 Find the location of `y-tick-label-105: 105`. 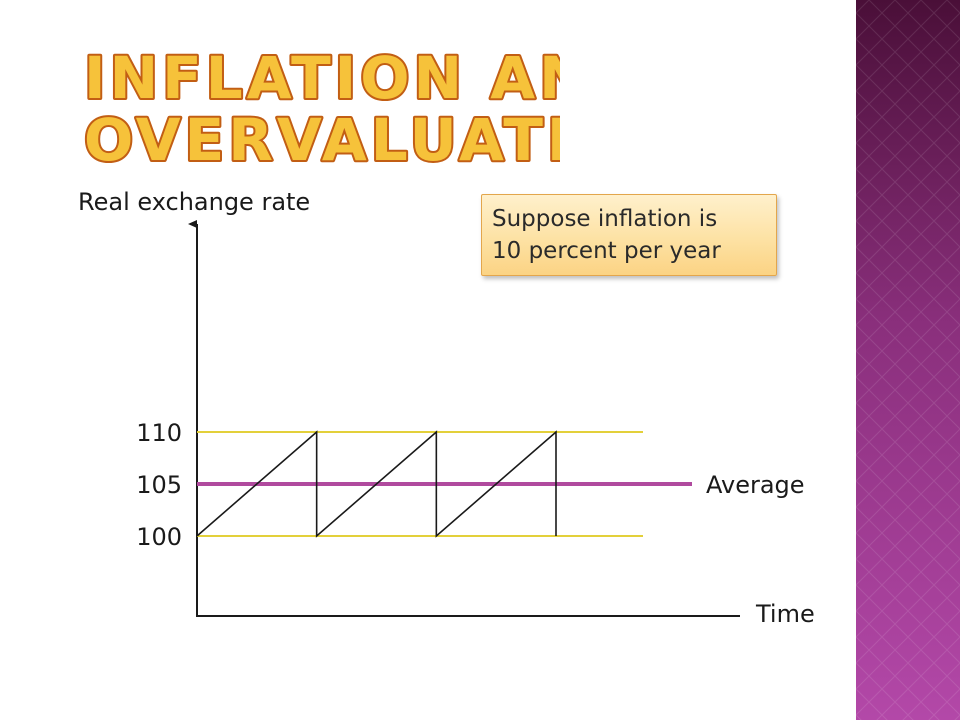

y-tick-label-105: 105 is located at coordinates (159, 485).